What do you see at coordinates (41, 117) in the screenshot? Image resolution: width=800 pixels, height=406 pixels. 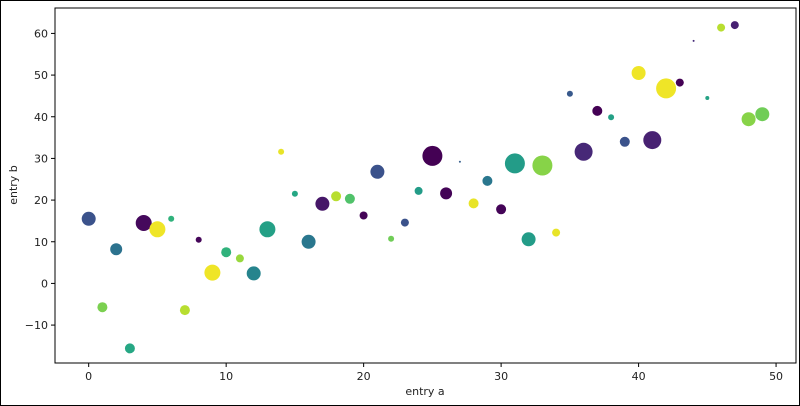 I see `y-tick-label: 40` at bounding box center [41, 117].